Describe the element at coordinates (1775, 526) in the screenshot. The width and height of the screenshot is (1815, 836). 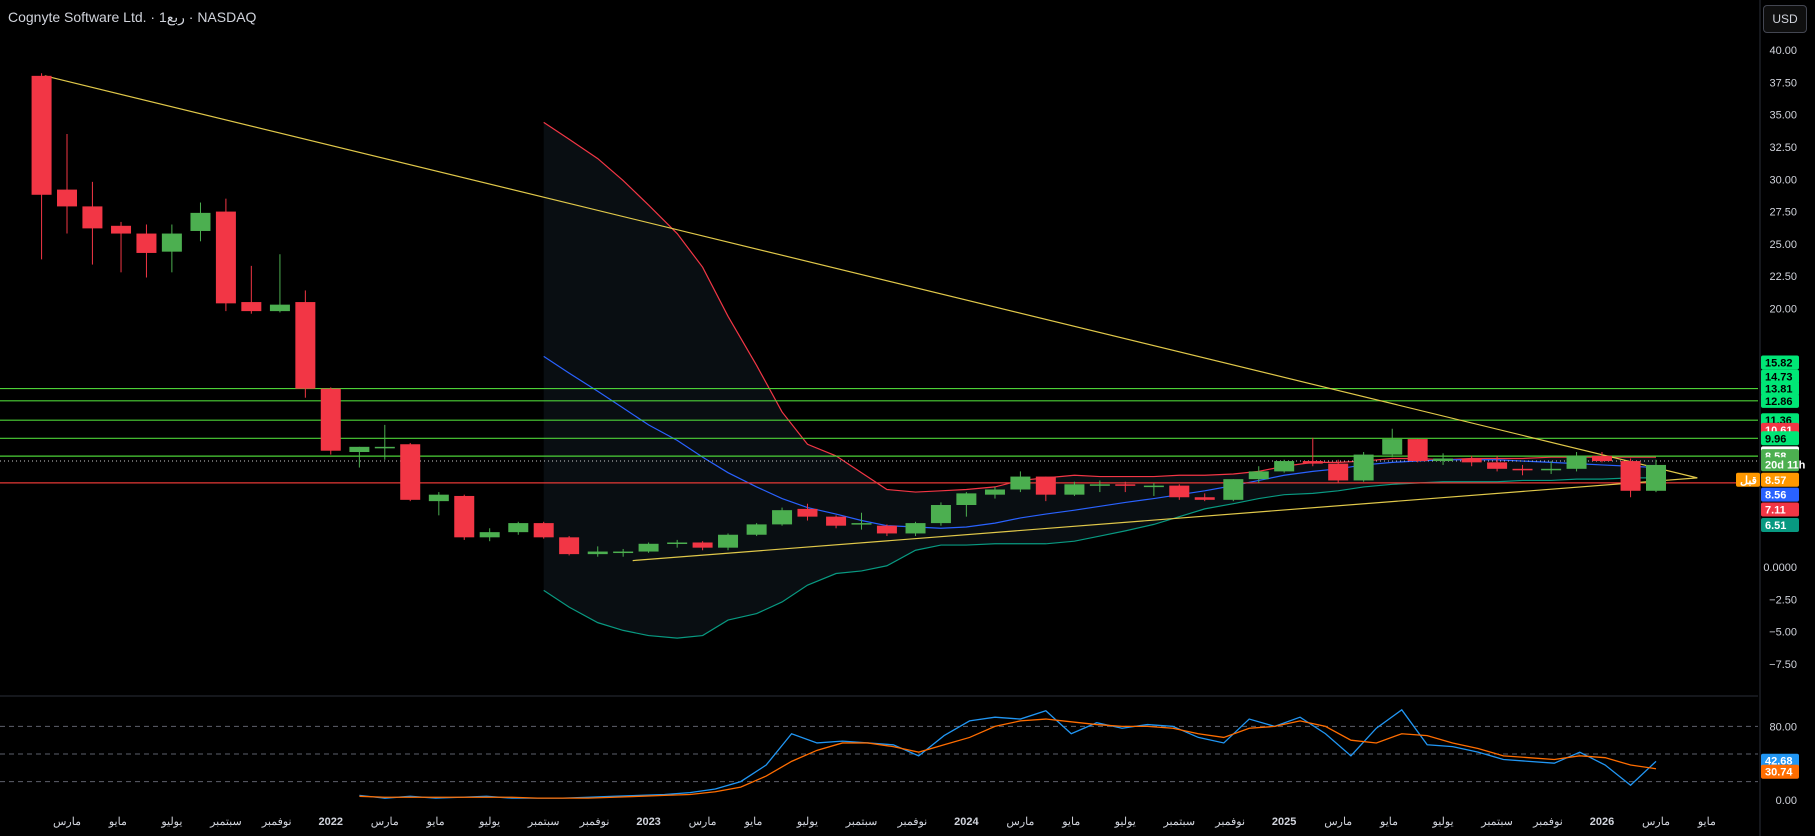
I see `price-badge-label: 6.51` at that location.